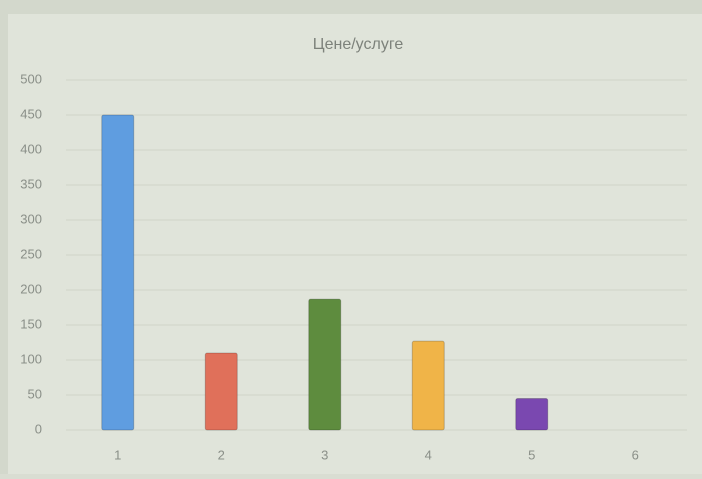 The image size is (702, 479). Describe the element at coordinates (428, 454) in the screenshot. I see `x-tick-label: 4` at that location.